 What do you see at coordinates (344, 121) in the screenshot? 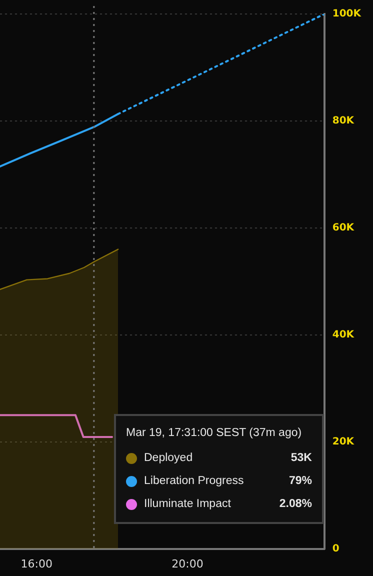
I see `y-tick-label: 80K` at bounding box center [344, 121].